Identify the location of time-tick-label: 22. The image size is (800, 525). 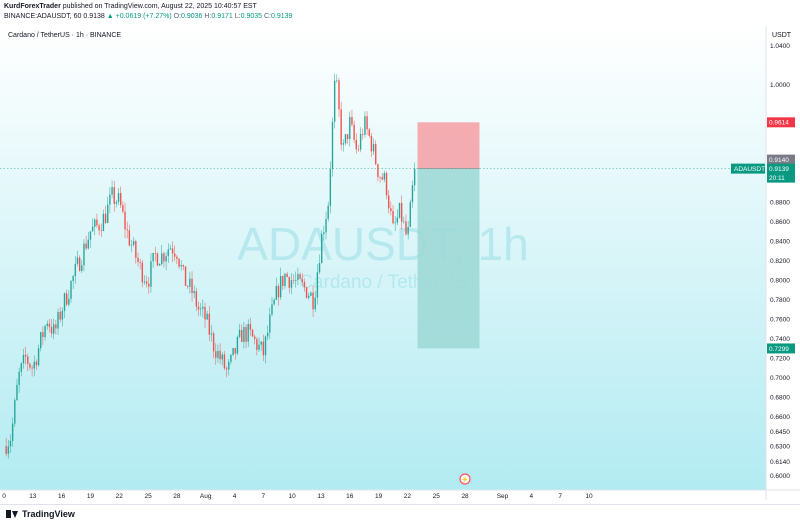
(120, 496).